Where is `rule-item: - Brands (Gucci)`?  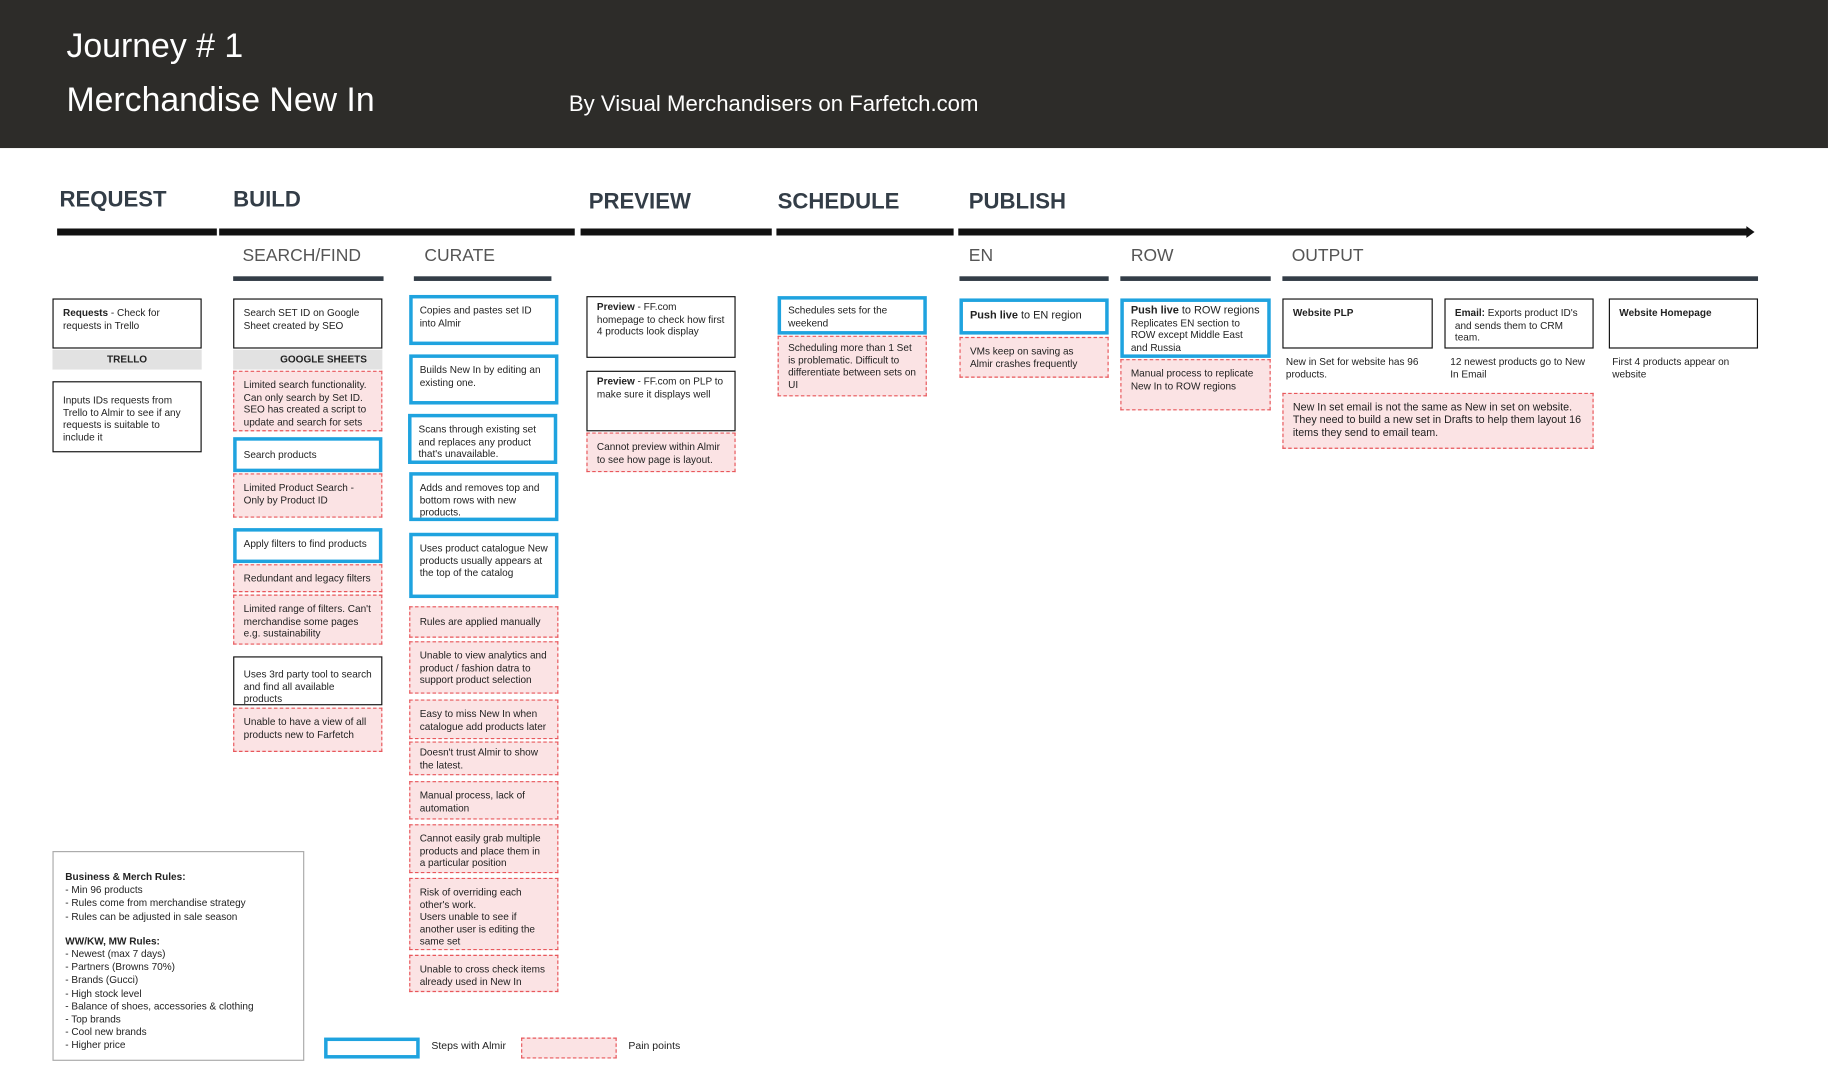 rule-item: - Brands (Gucci) is located at coordinates (102, 979).